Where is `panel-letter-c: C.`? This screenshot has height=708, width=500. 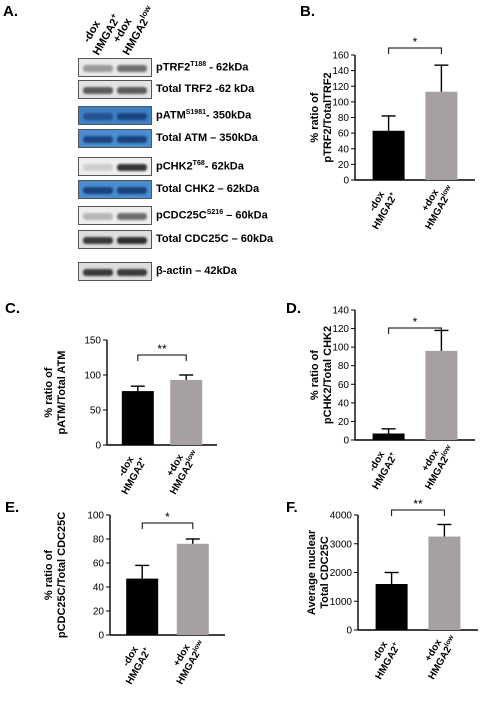
panel-letter-c: C. is located at coordinates (12, 308).